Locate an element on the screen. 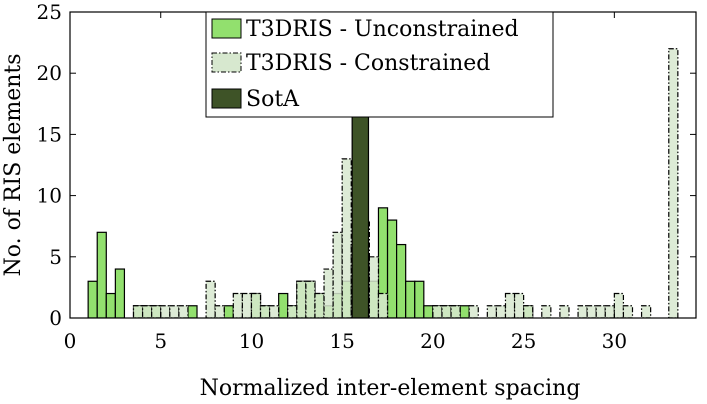 The height and width of the screenshot is (404, 707). legend-label-constrained: T3DRIS - Constrained is located at coordinates (368, 63).